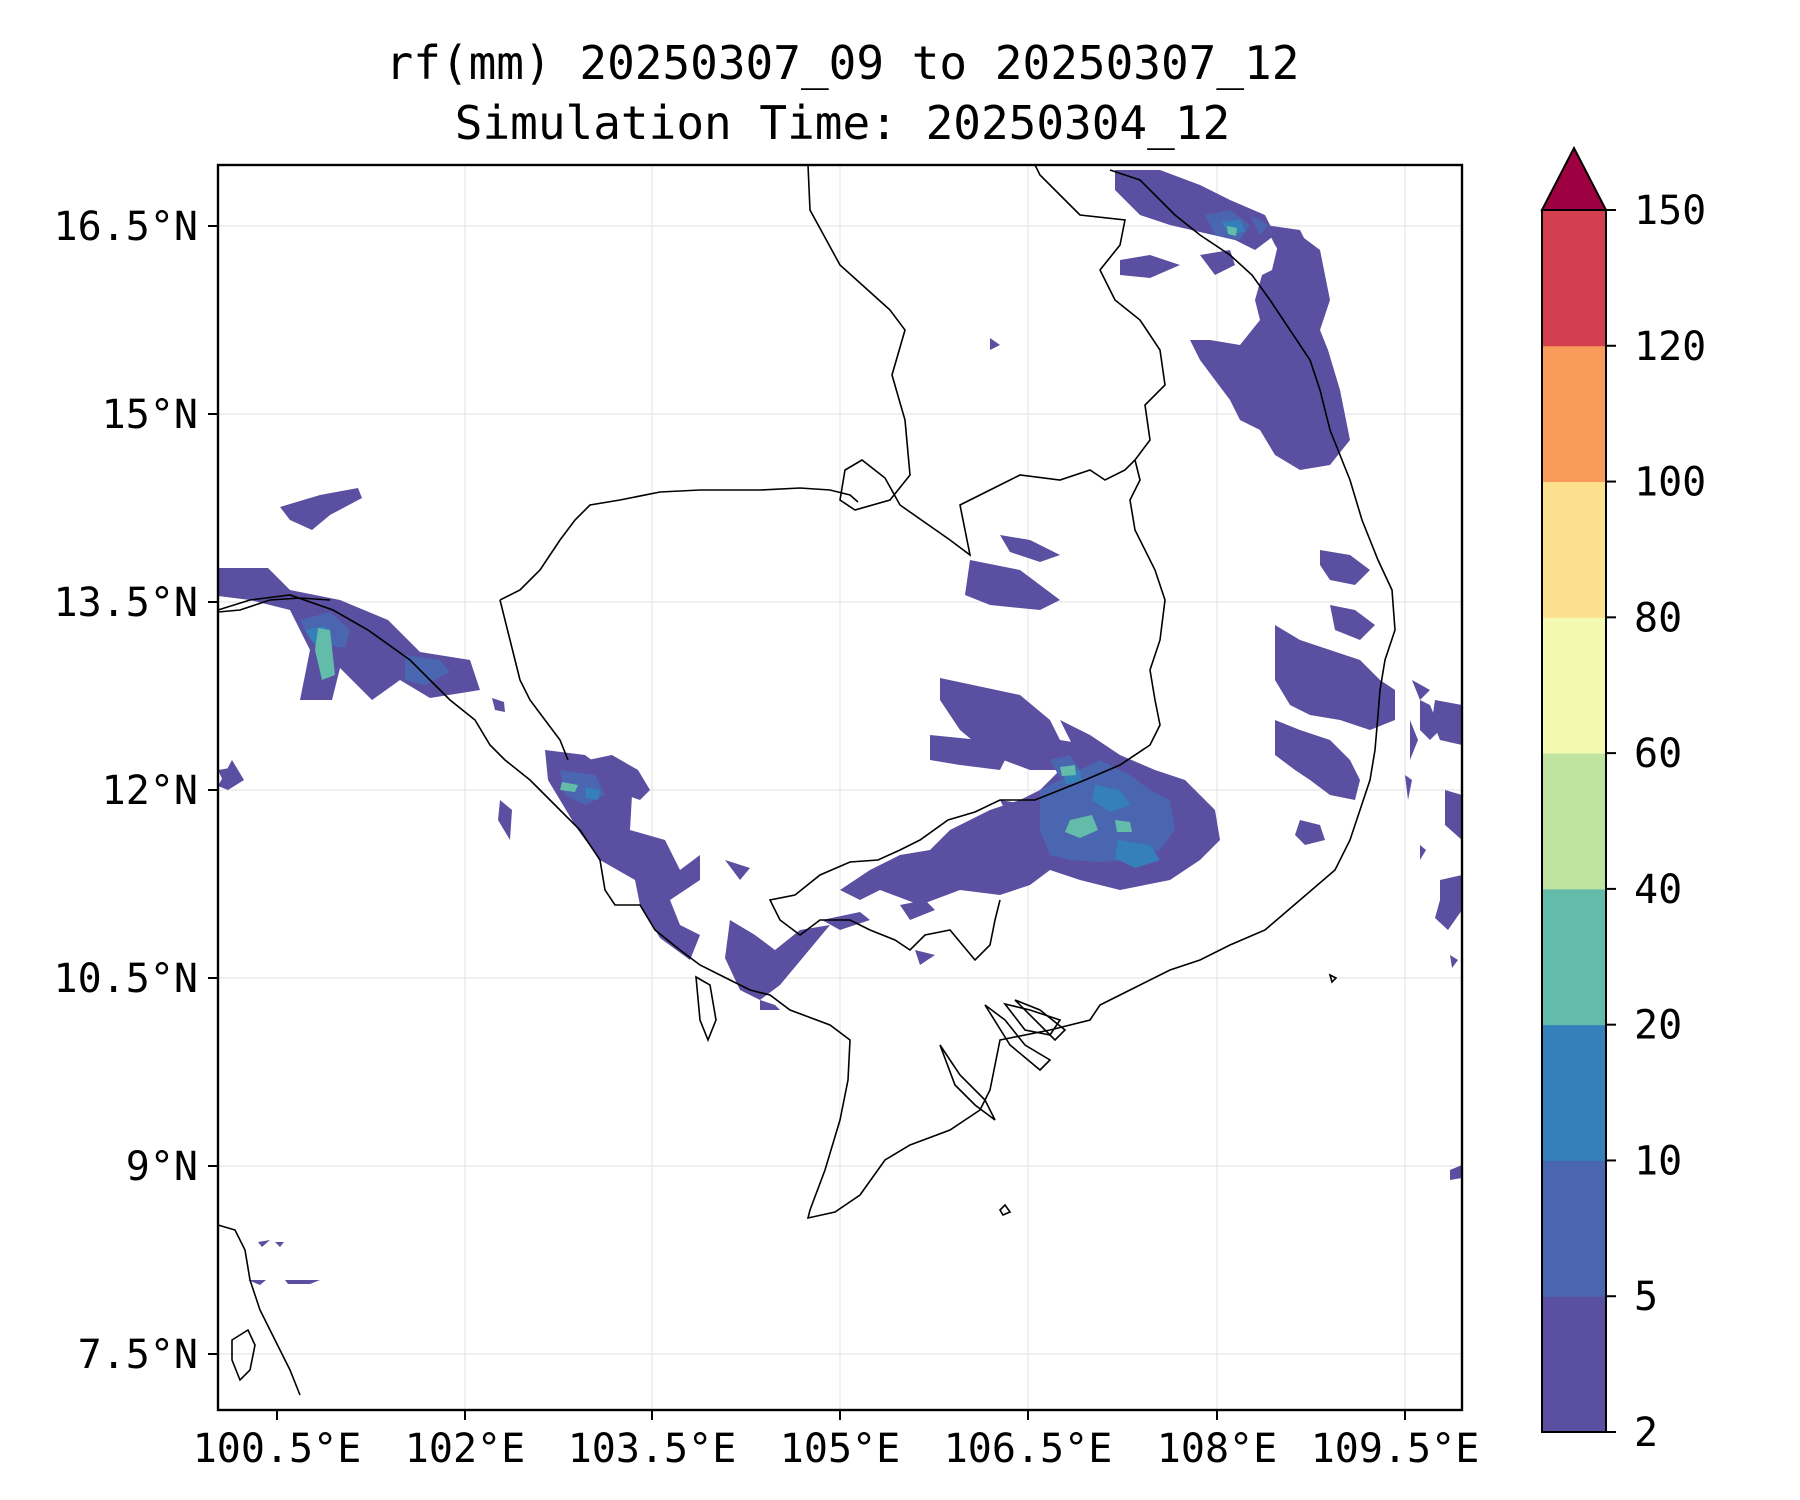 The image size is (1800, 1500). I want to click on title-line-1: rf(mm) 20250307_09 to 20250307_12, so click(842, 63).